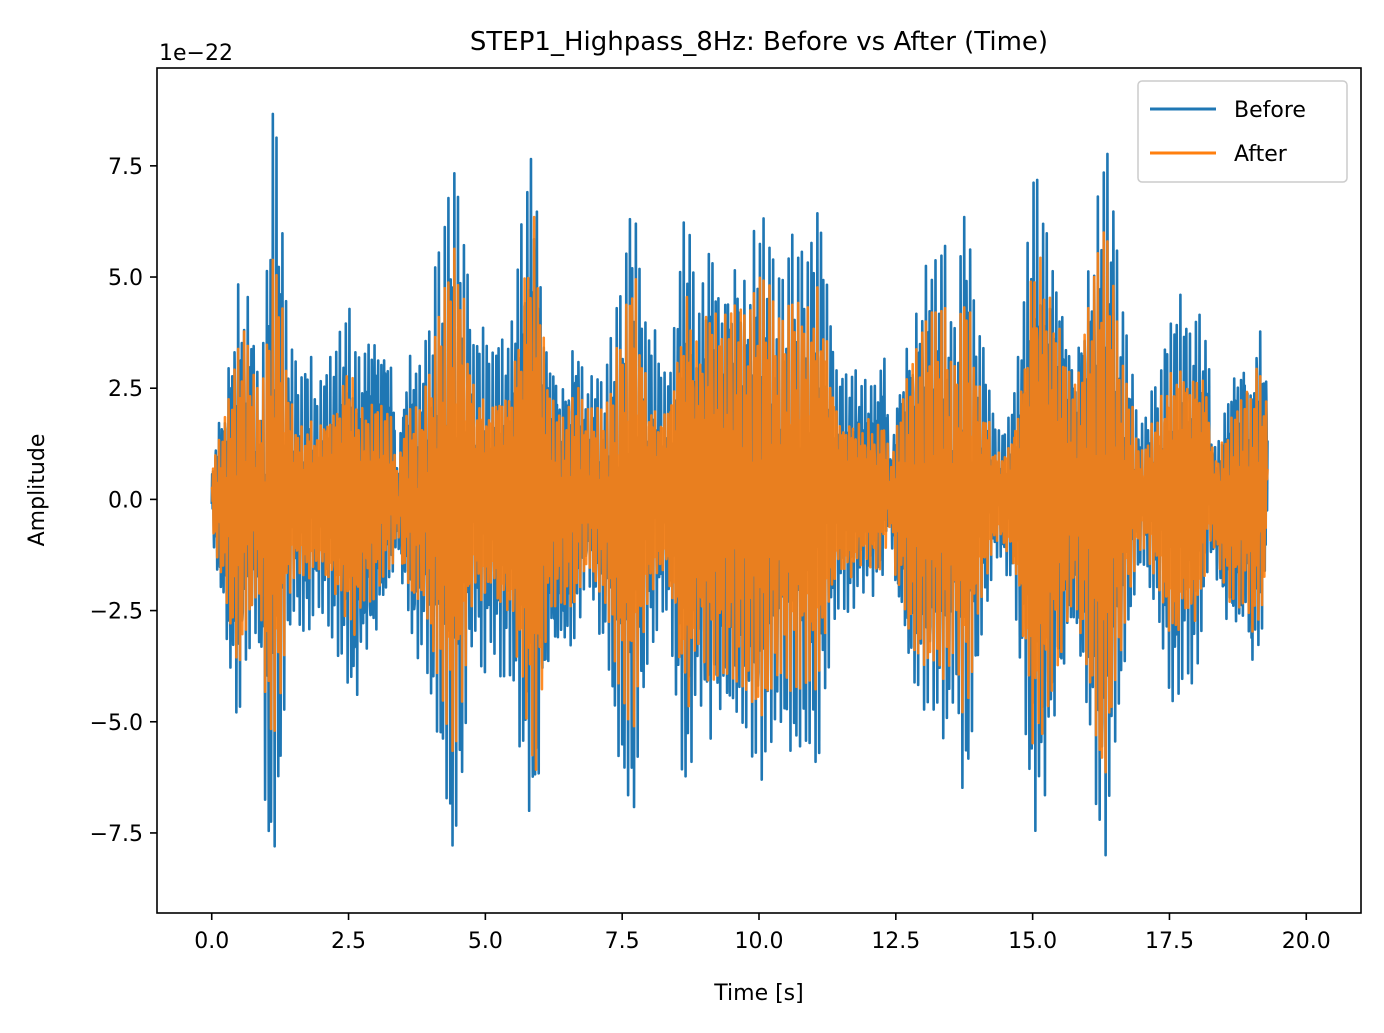  I want to click on y-axis-ticks: −7.5 −5.0 −2.5 0.0 2.5 5.0 7.5, so click(123, 501).